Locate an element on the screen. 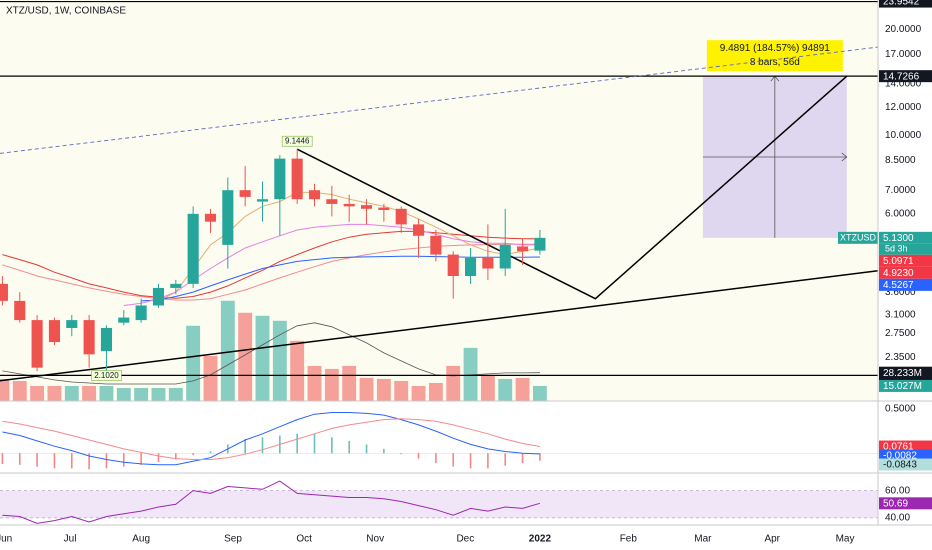 The height and width of the screenshot is (550, 932). y-tick-label: 3.1000 is located at coordinates (900, 315).